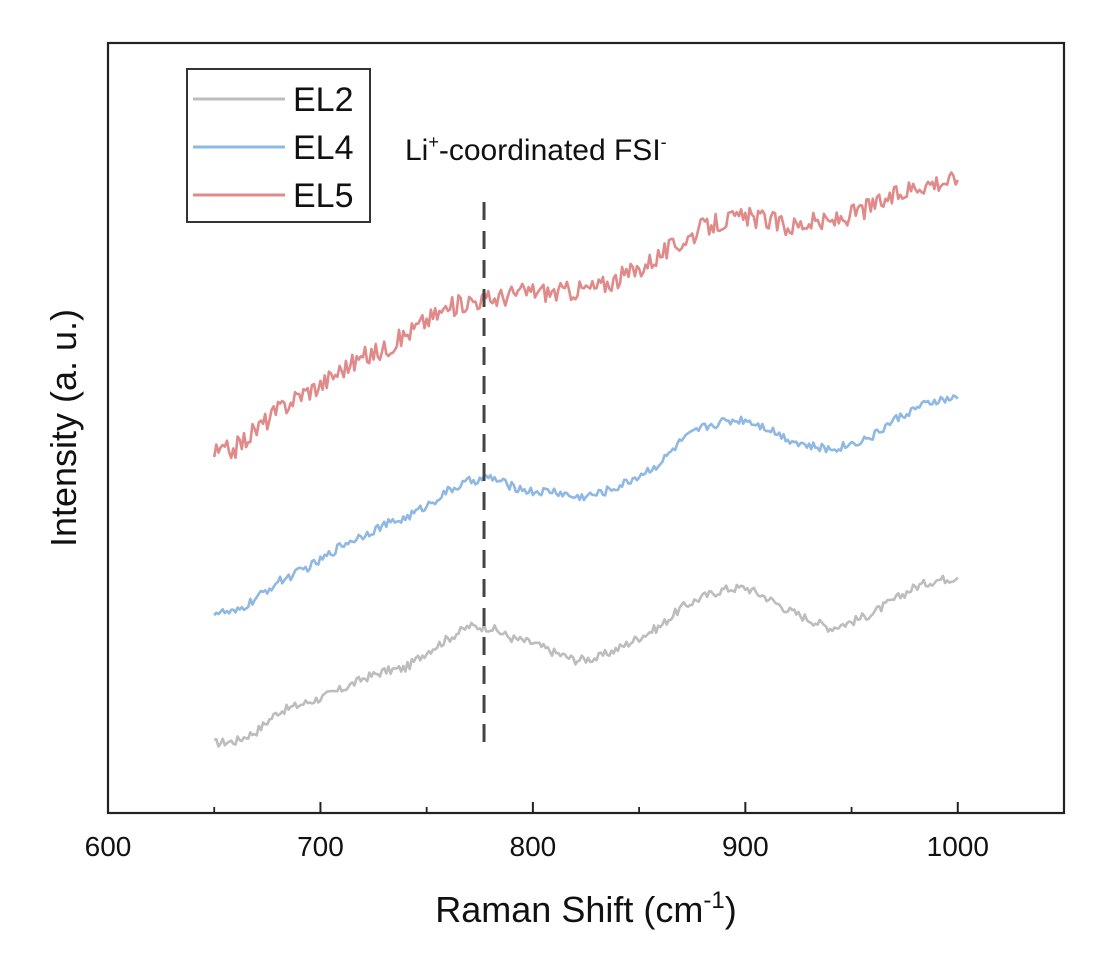  I want to click on x-tick-label: 600, so click(108, 846).